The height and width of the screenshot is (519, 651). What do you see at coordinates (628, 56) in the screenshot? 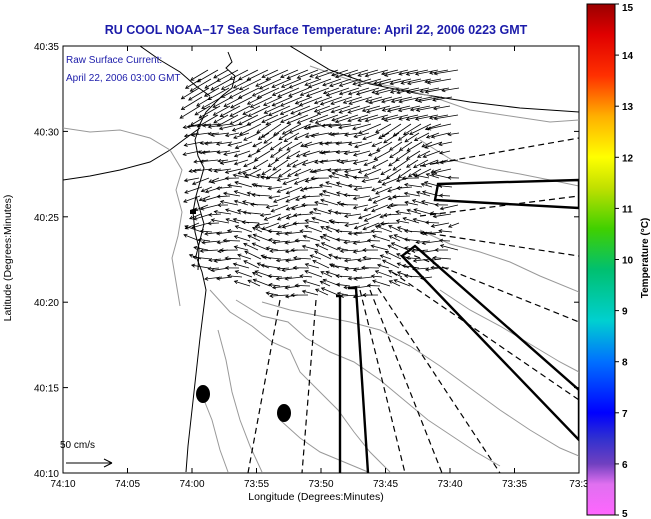
I see `colorbar-tick-label: 14` at bounding box center [628, 56].